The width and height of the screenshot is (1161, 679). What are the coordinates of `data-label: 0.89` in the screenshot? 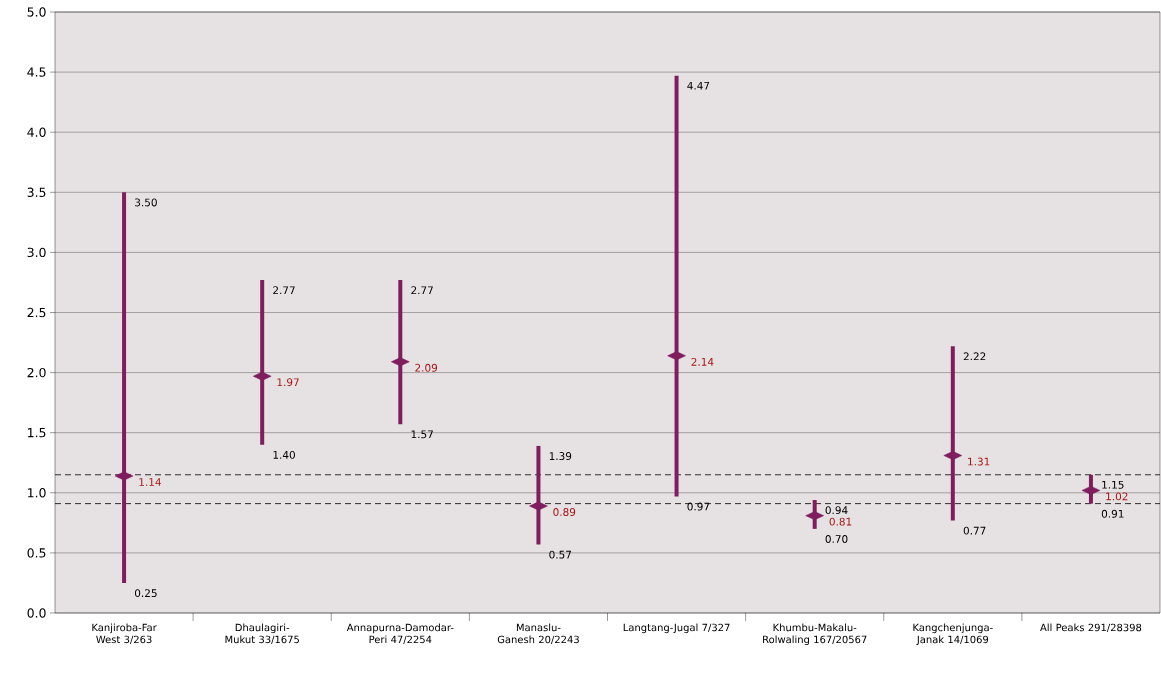 It's located at (564, 512).